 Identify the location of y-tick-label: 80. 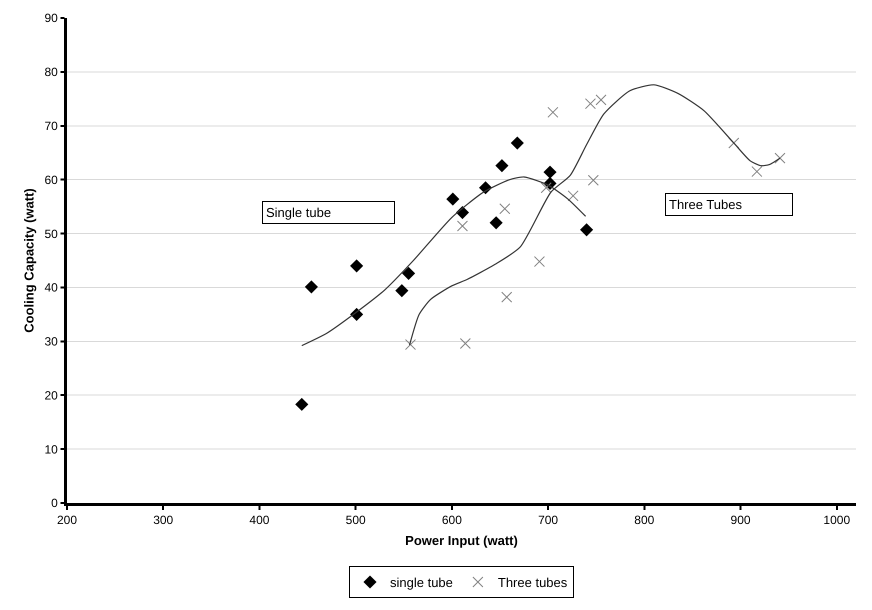
(51, 72).